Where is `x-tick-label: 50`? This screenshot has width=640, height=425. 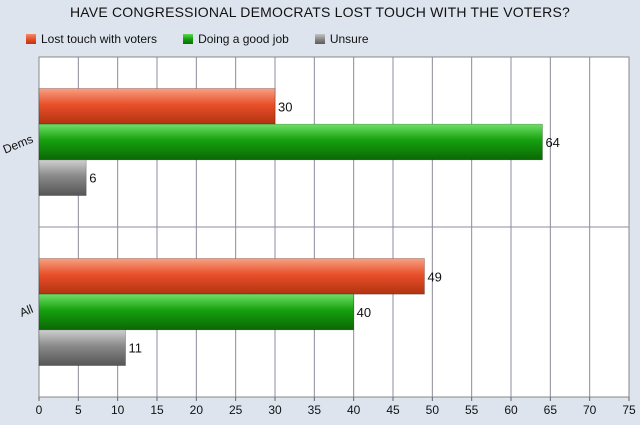 x-tick-label: 50 is located at coordinates (433, 410).